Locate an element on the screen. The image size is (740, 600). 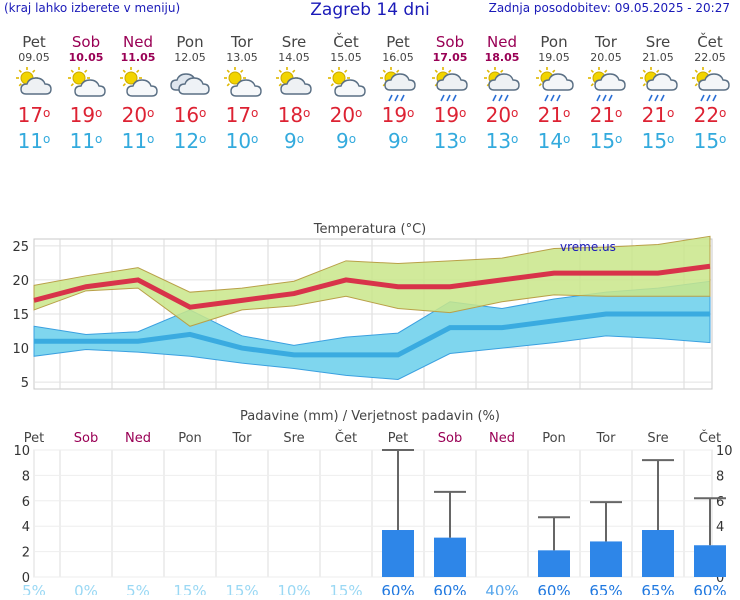
chart-title: Padavine (mm) / Verjetnost padavin (%) is located at coordinates (370, 416).